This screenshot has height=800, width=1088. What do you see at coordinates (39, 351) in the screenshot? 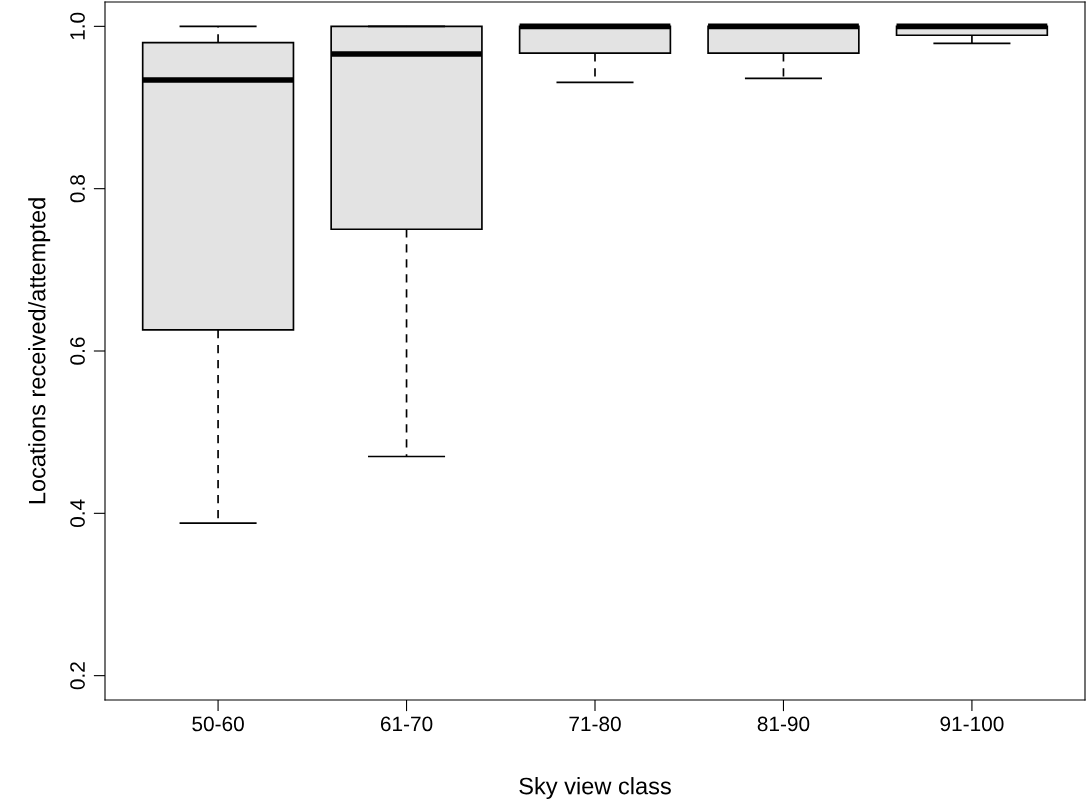
I see `y-axis-title: Locations received/attempted` at bounding box center [39, 351].